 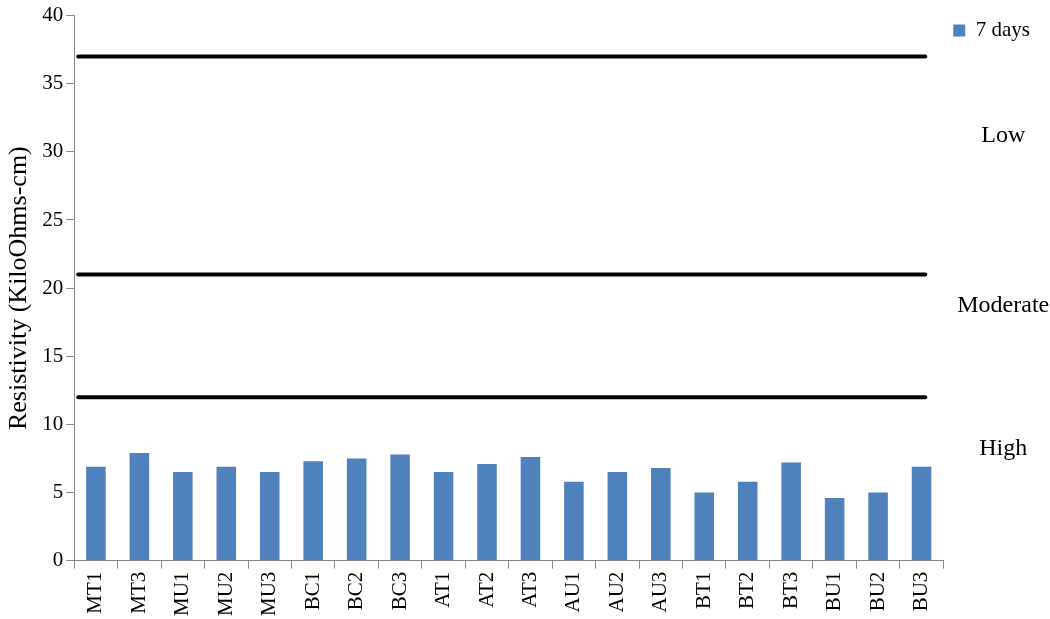 I want to click on y-tick-label: 40, so click(x=53, y=14).